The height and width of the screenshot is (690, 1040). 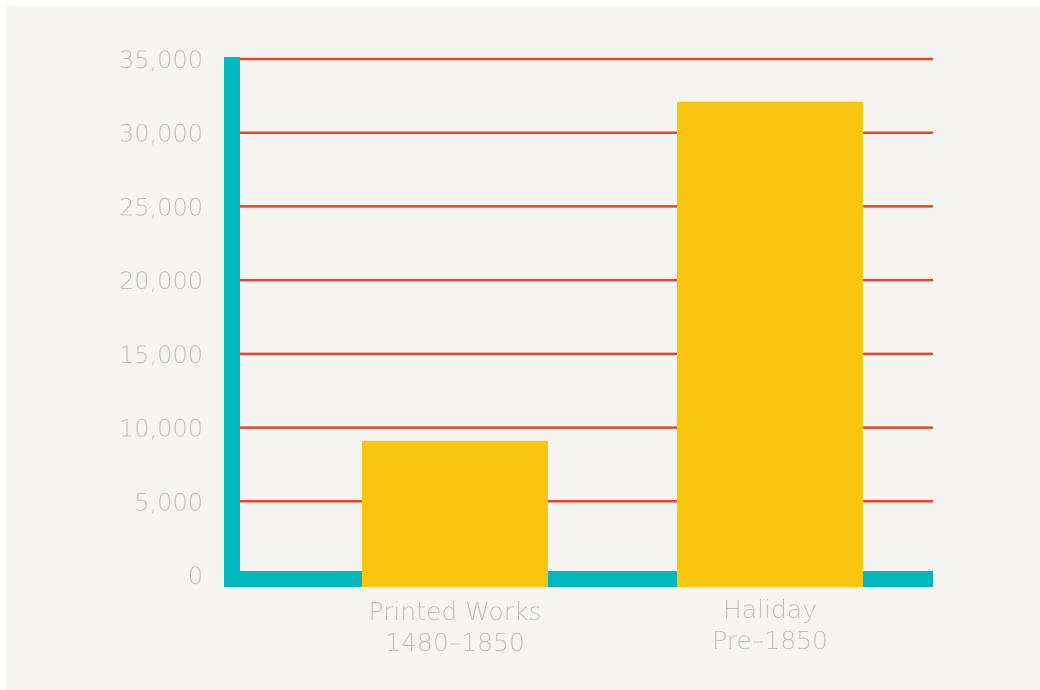 I want to click on x-category-sublabel: 1480–1850, so click(x=455, y=642).